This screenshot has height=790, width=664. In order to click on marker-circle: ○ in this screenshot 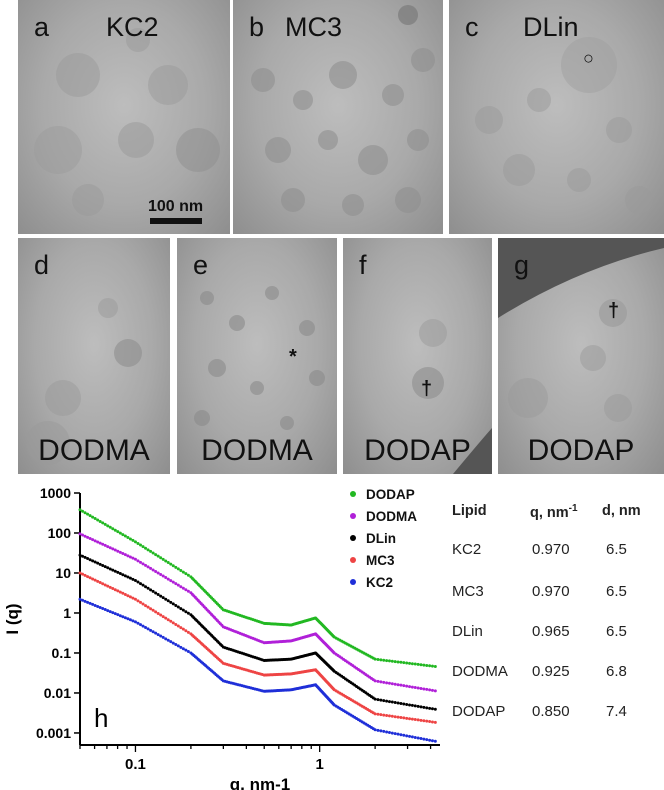, I will do `click(588, 58)`.